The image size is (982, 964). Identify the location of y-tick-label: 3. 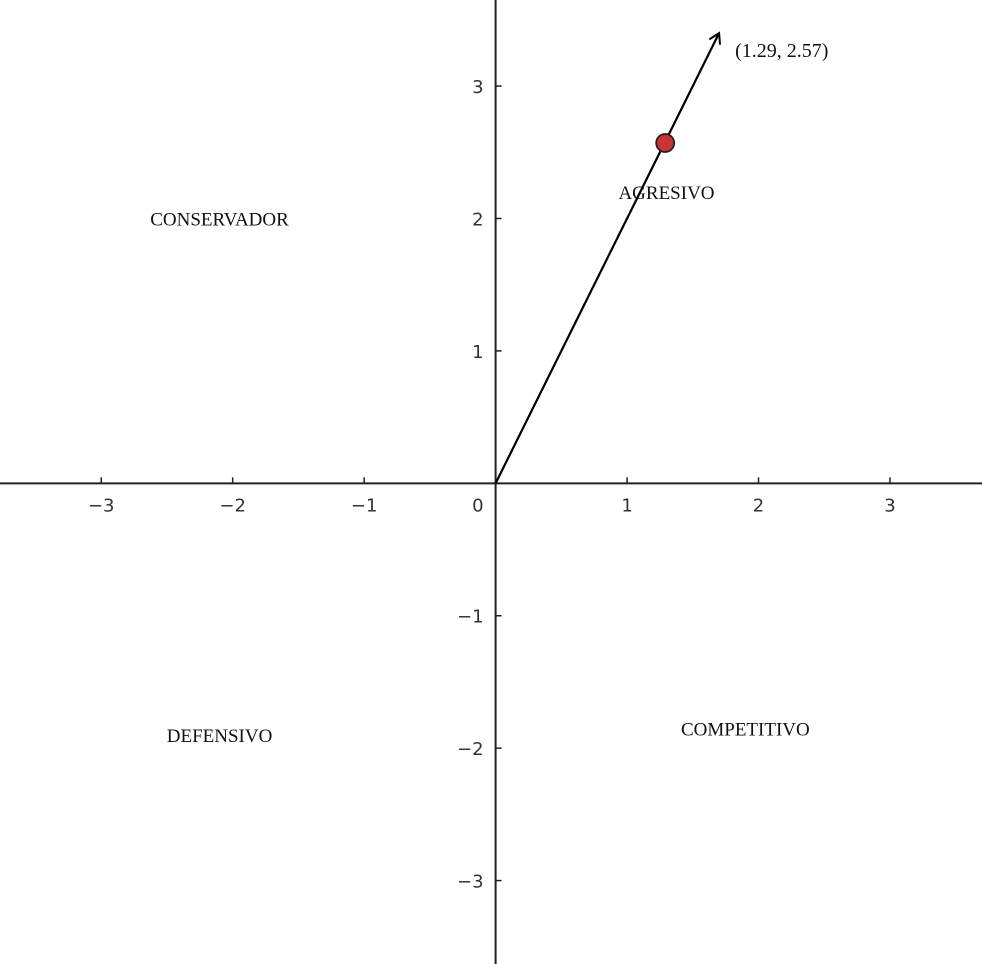
(477, 87).